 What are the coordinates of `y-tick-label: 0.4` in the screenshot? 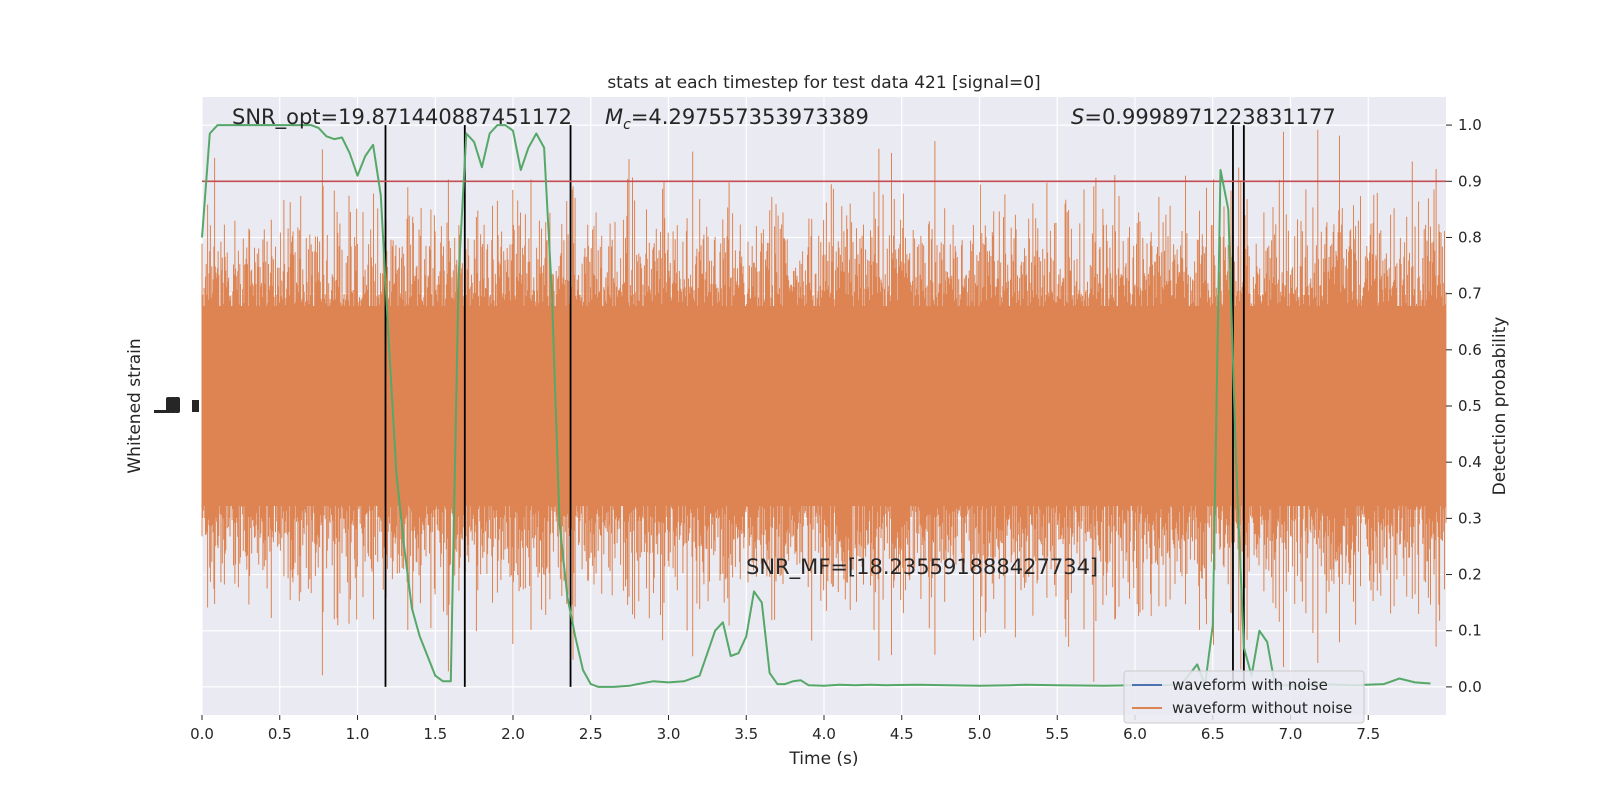 It's located at (1470, 462).